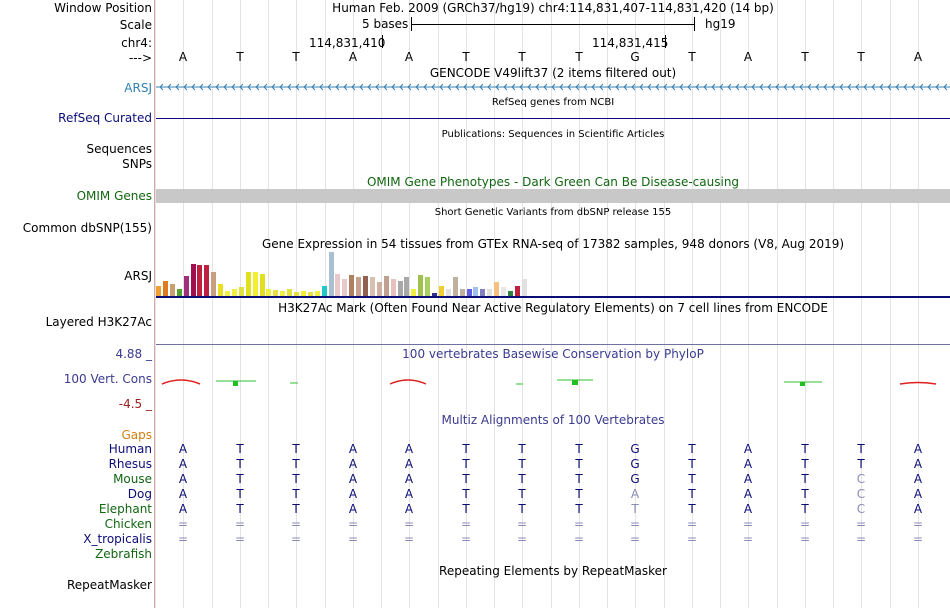  Describe the element at coordinates (128, 524) in the screenshot. I see `species-label-chicken: Chicken` at that location.